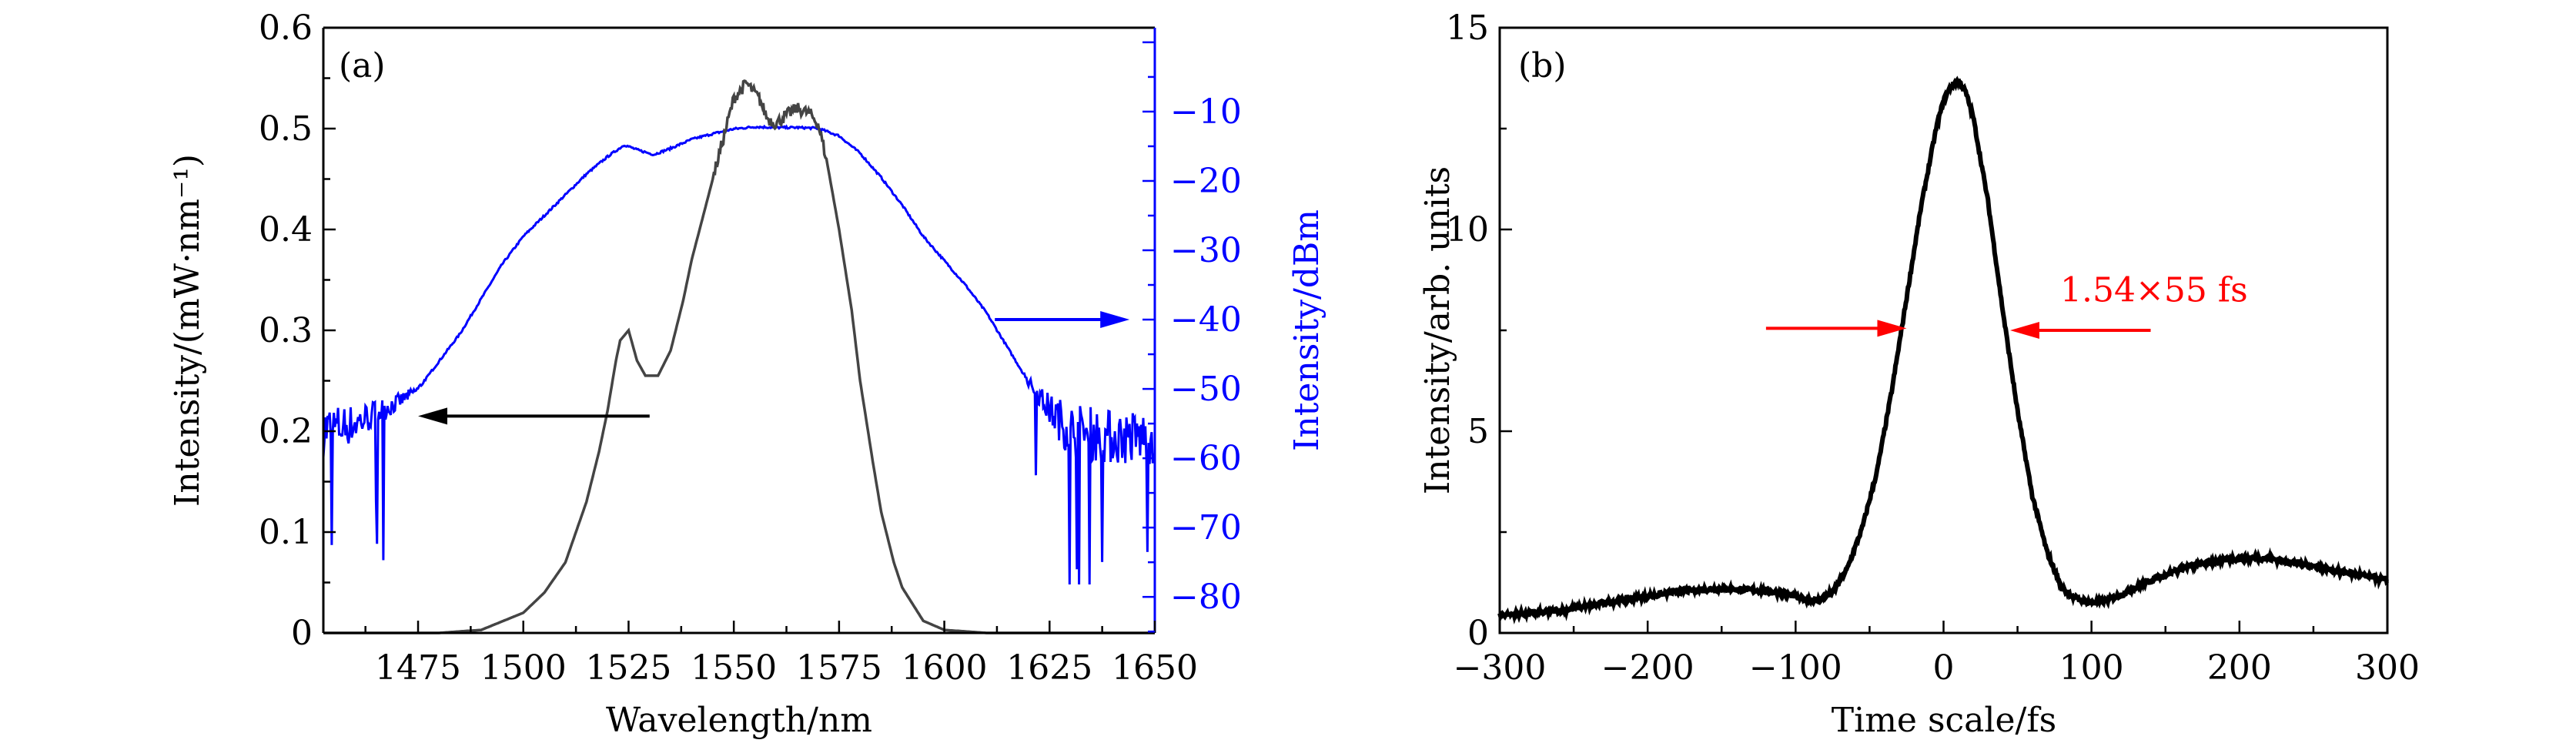  What do you see at coordinates (1944, 720) in the screenshot?
I see `panel-b-xlabel: Time scale/fs` at bounding box center [1944, 720].